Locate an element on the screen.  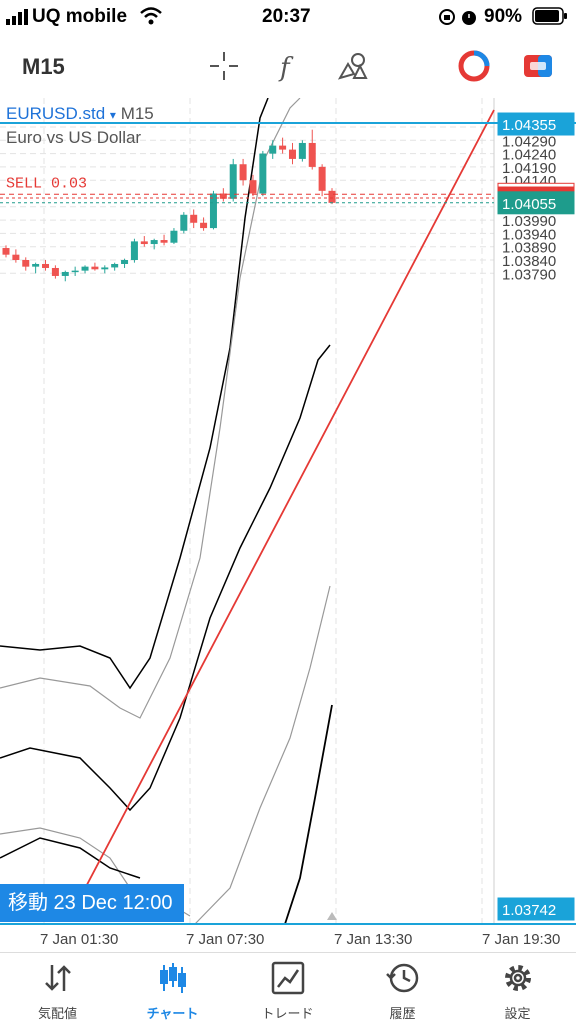
bottom-tab-bar: 気配値 チャート トレード 履歴 設定 is located at coordinates (288, 988).